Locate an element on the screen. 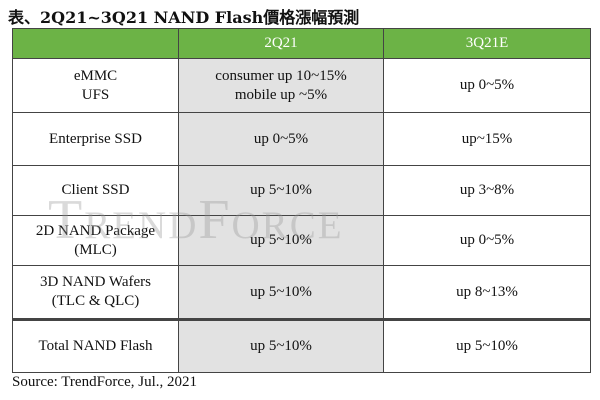 The image size is (600, 400). table-cell: Enterprise SSD is located at coordinates (96, 139).